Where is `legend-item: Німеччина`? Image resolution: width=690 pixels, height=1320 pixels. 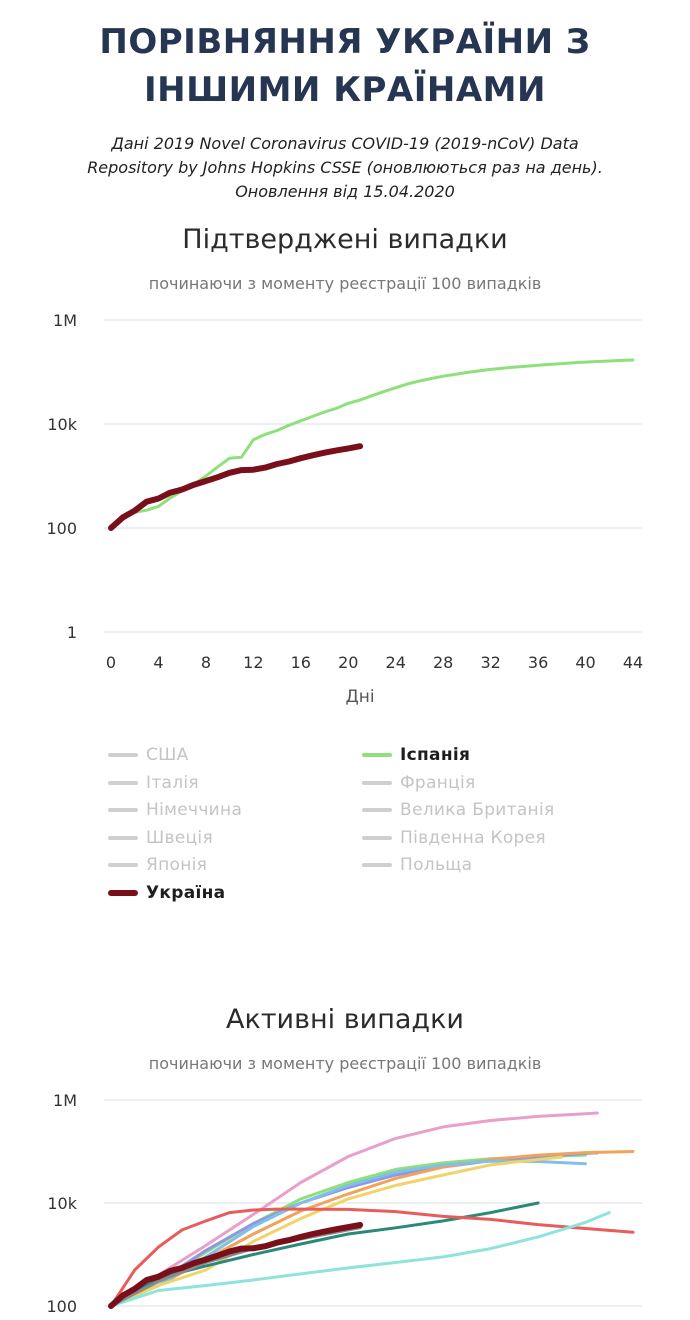
legend-item: Німеччина is located at coordinates (175, 810).